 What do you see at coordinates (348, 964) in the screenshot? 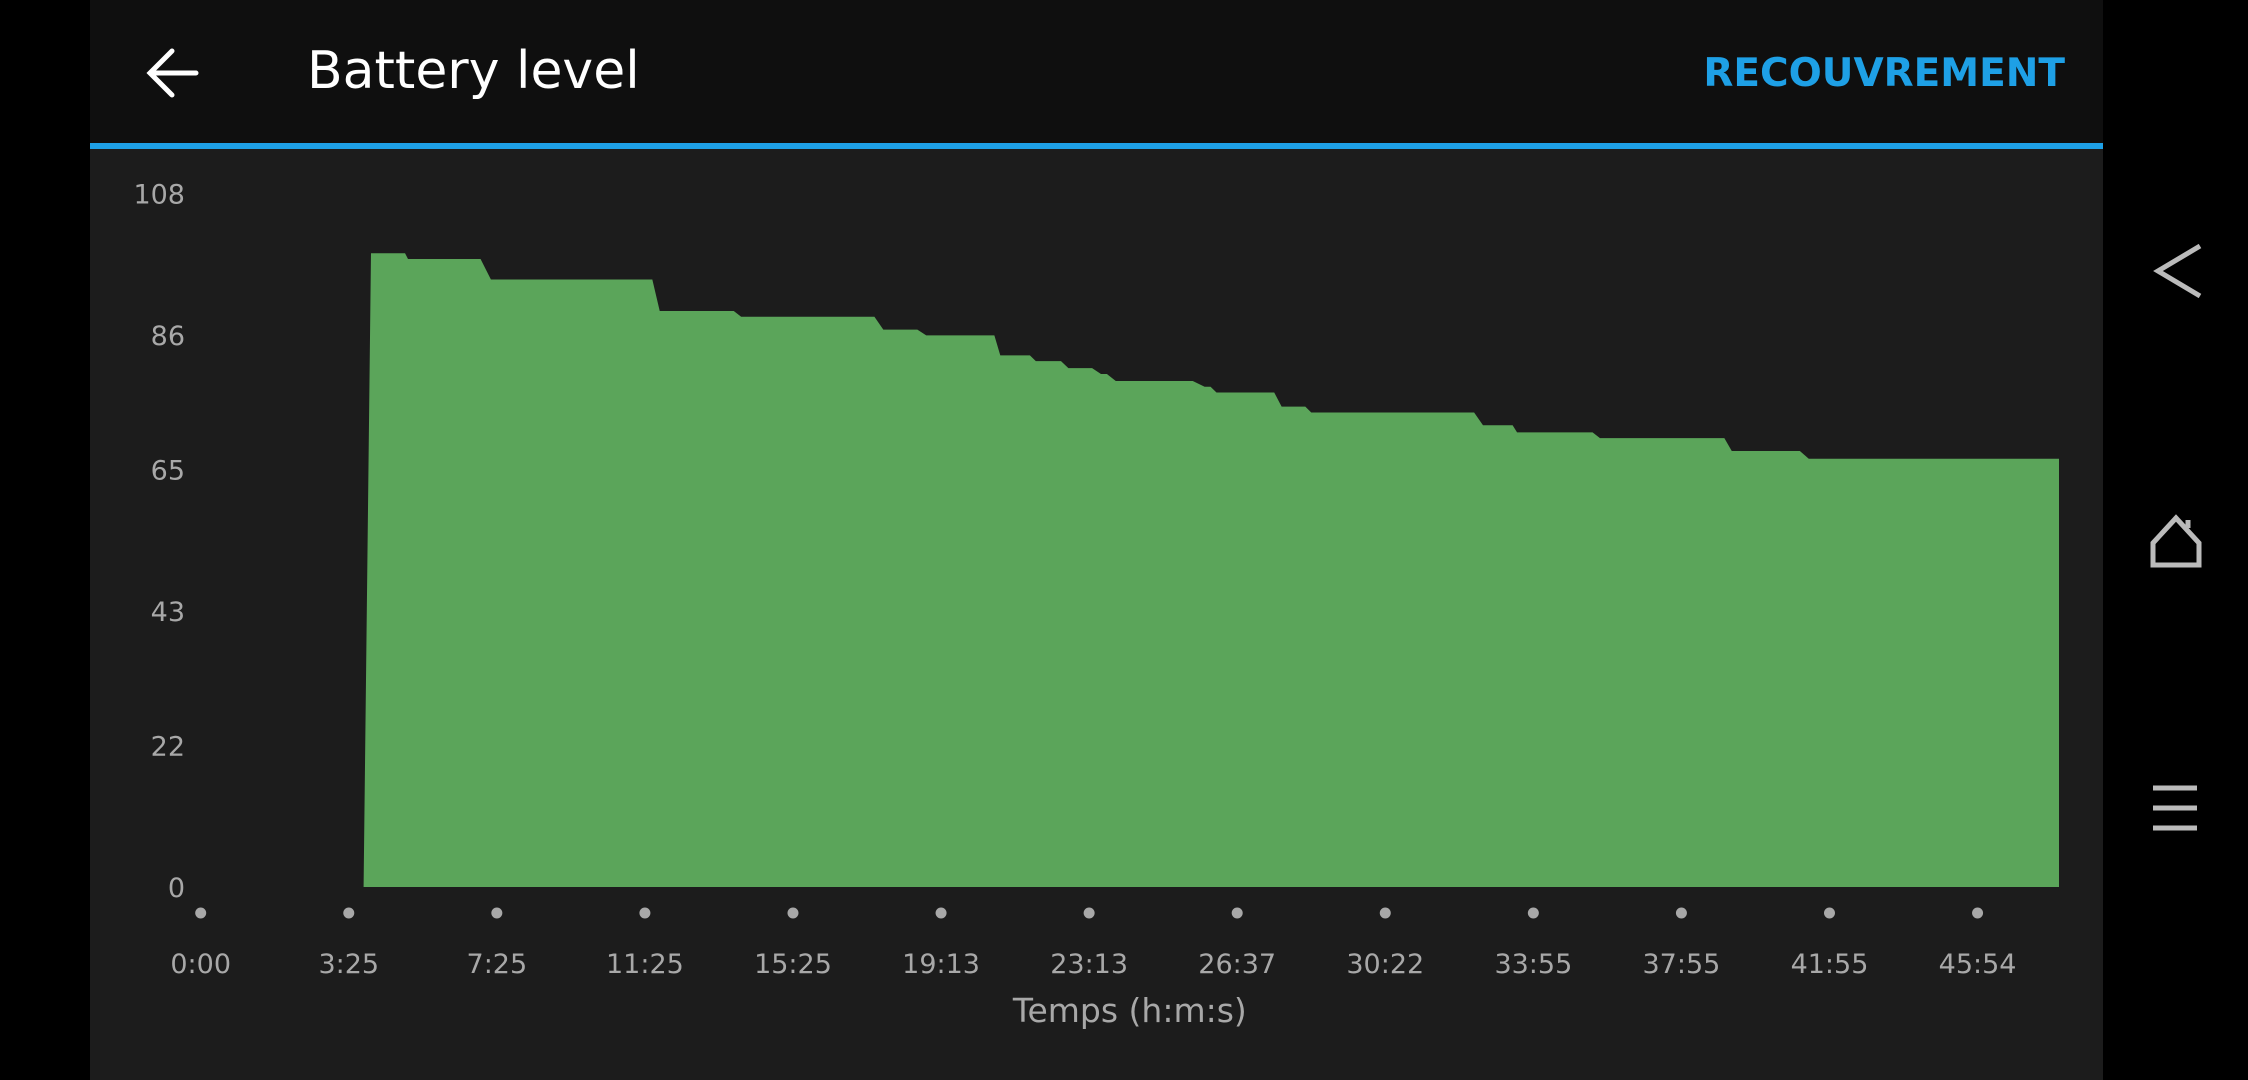
I see `x-tick-label: 3:25` at bounding box center [348, 964].